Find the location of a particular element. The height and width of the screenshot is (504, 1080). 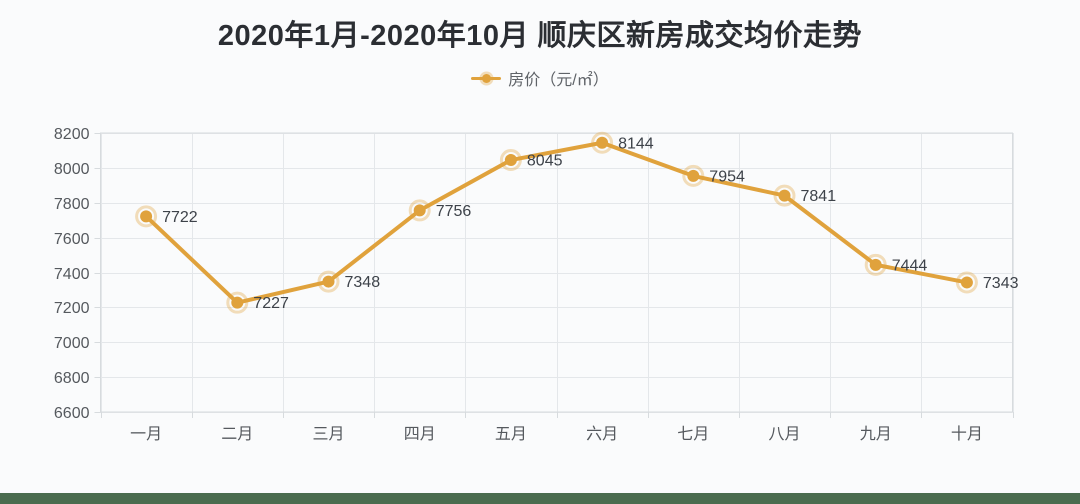

y-axis-label: 7800 is located at coordinates (72, 204).